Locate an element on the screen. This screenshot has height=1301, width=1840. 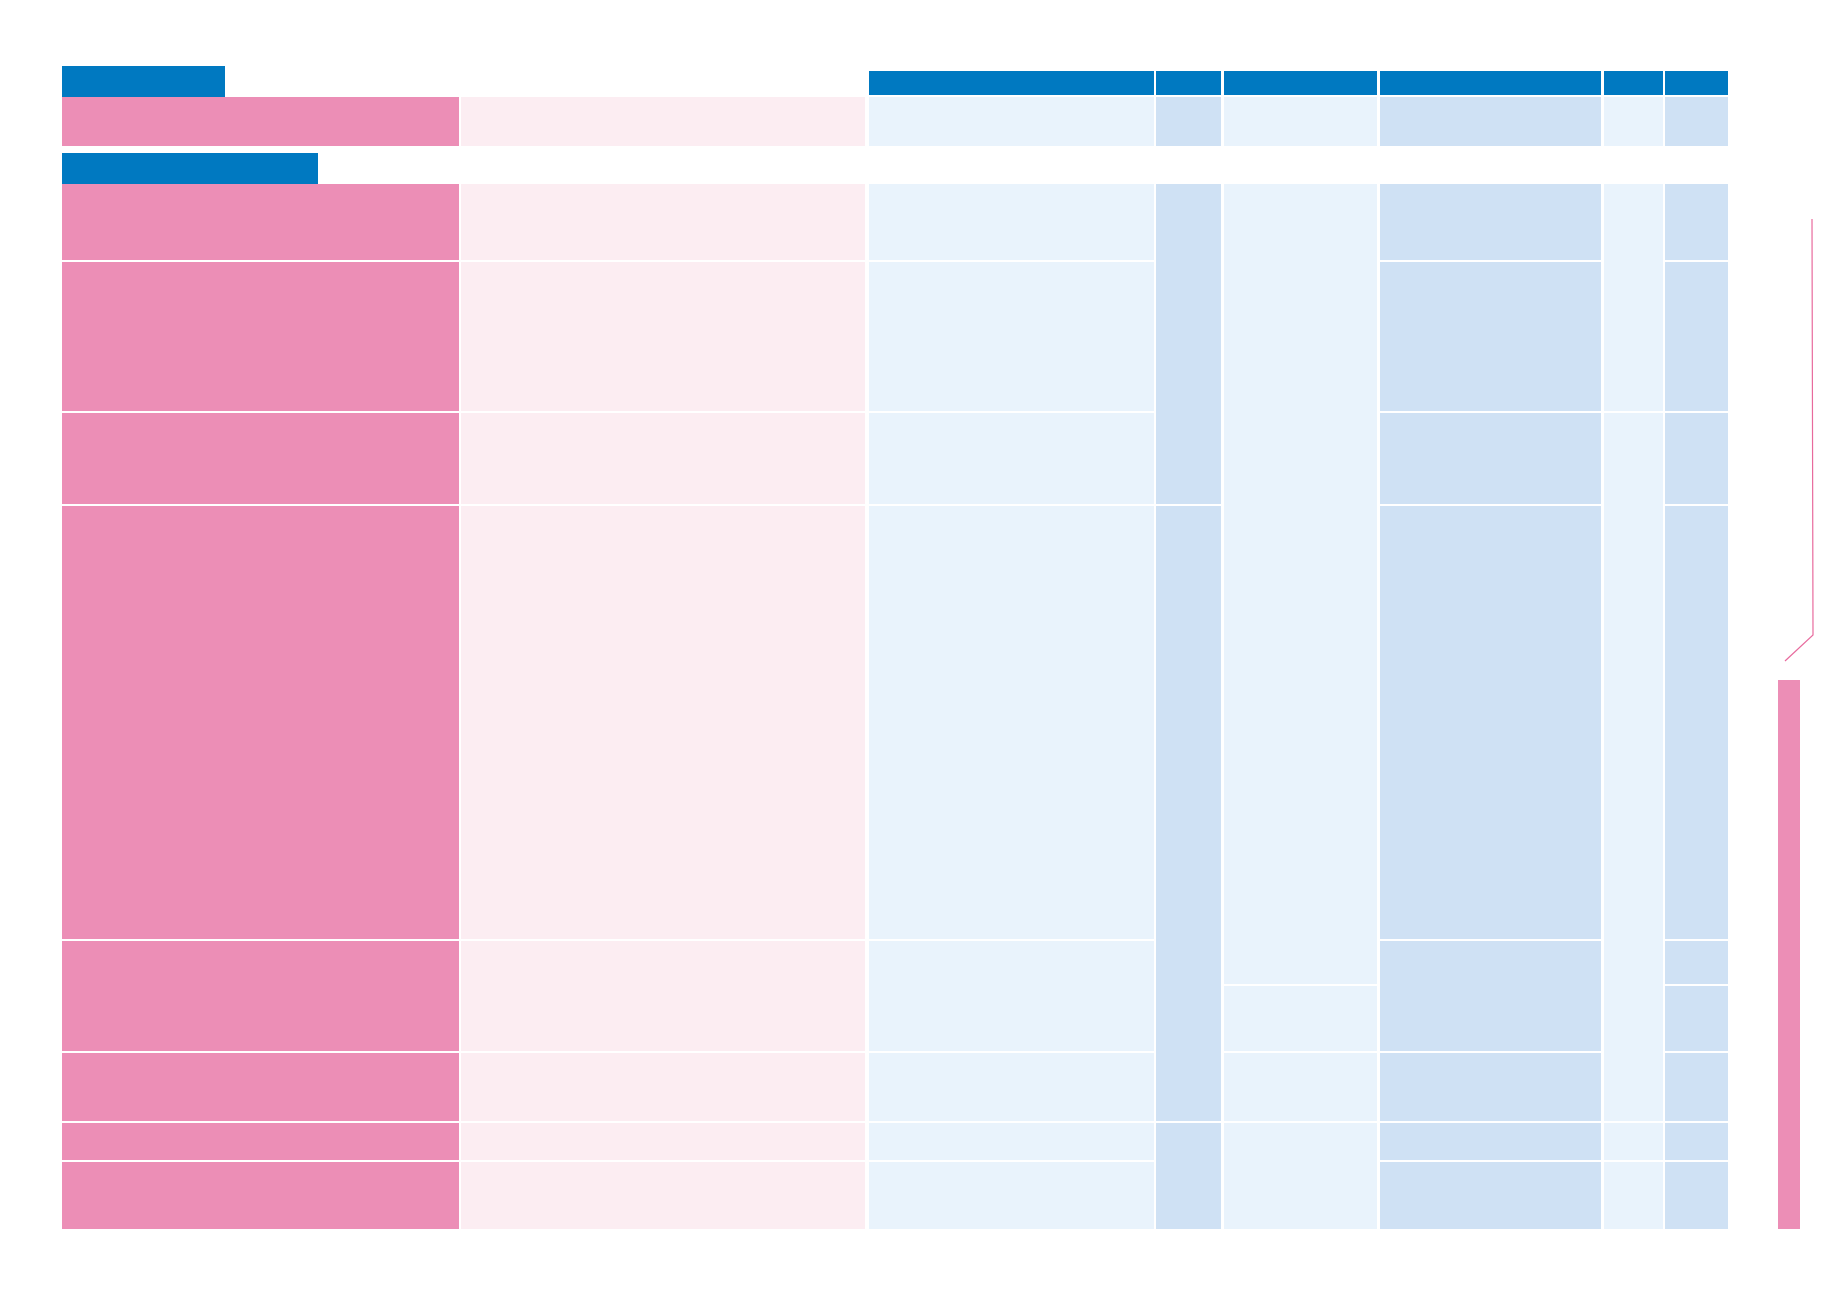
section-2-tab is located at coordinates (190, 168).